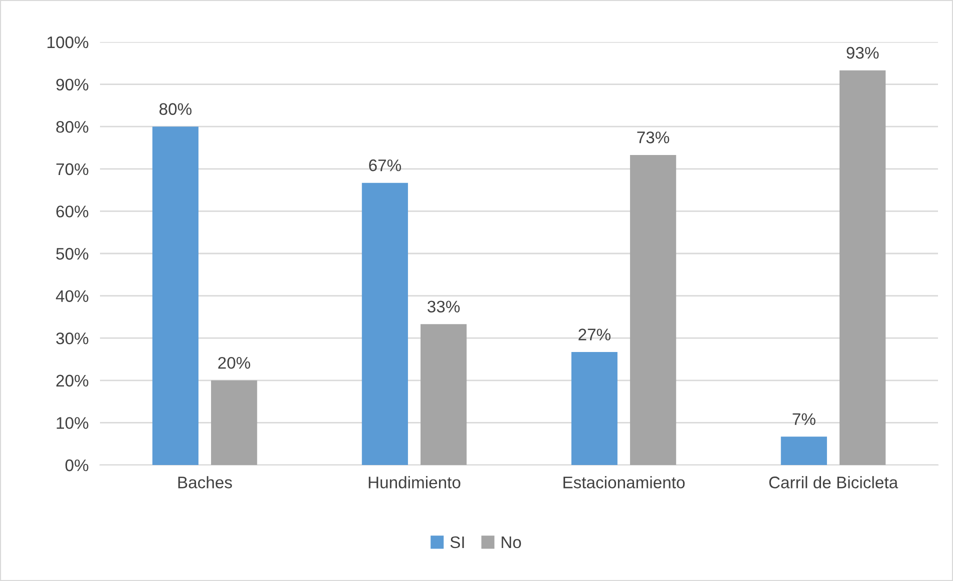  Describe the element at coordinates (72, 84) in the screenshot. I see `y-tick-label: 90%` at that location.